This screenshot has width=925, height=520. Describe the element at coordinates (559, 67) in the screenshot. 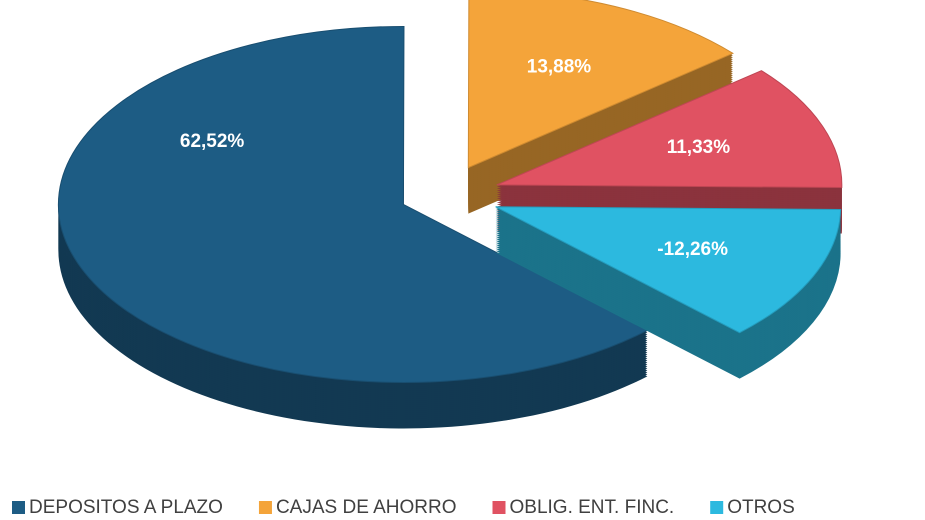

I see `data-label: 13,88%` at that location.